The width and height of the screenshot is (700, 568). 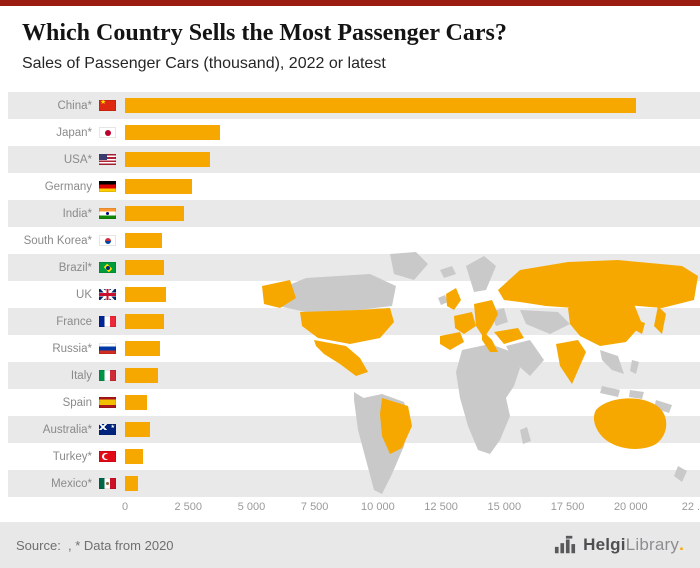 I want to click on chart-row: France, so click(x=354, y=321).